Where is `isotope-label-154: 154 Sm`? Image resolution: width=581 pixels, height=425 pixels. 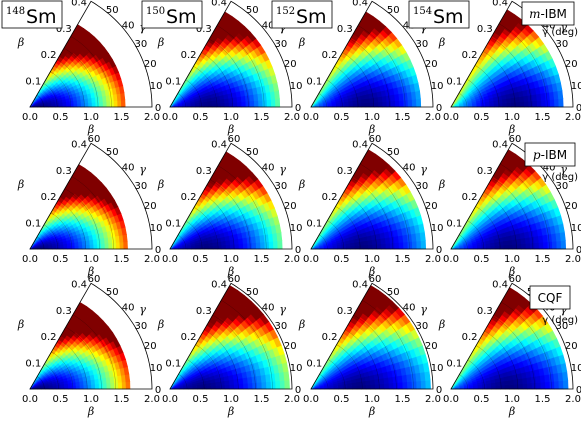 isotope-label-154: 154 Sm is located at coordinates (439, 14).